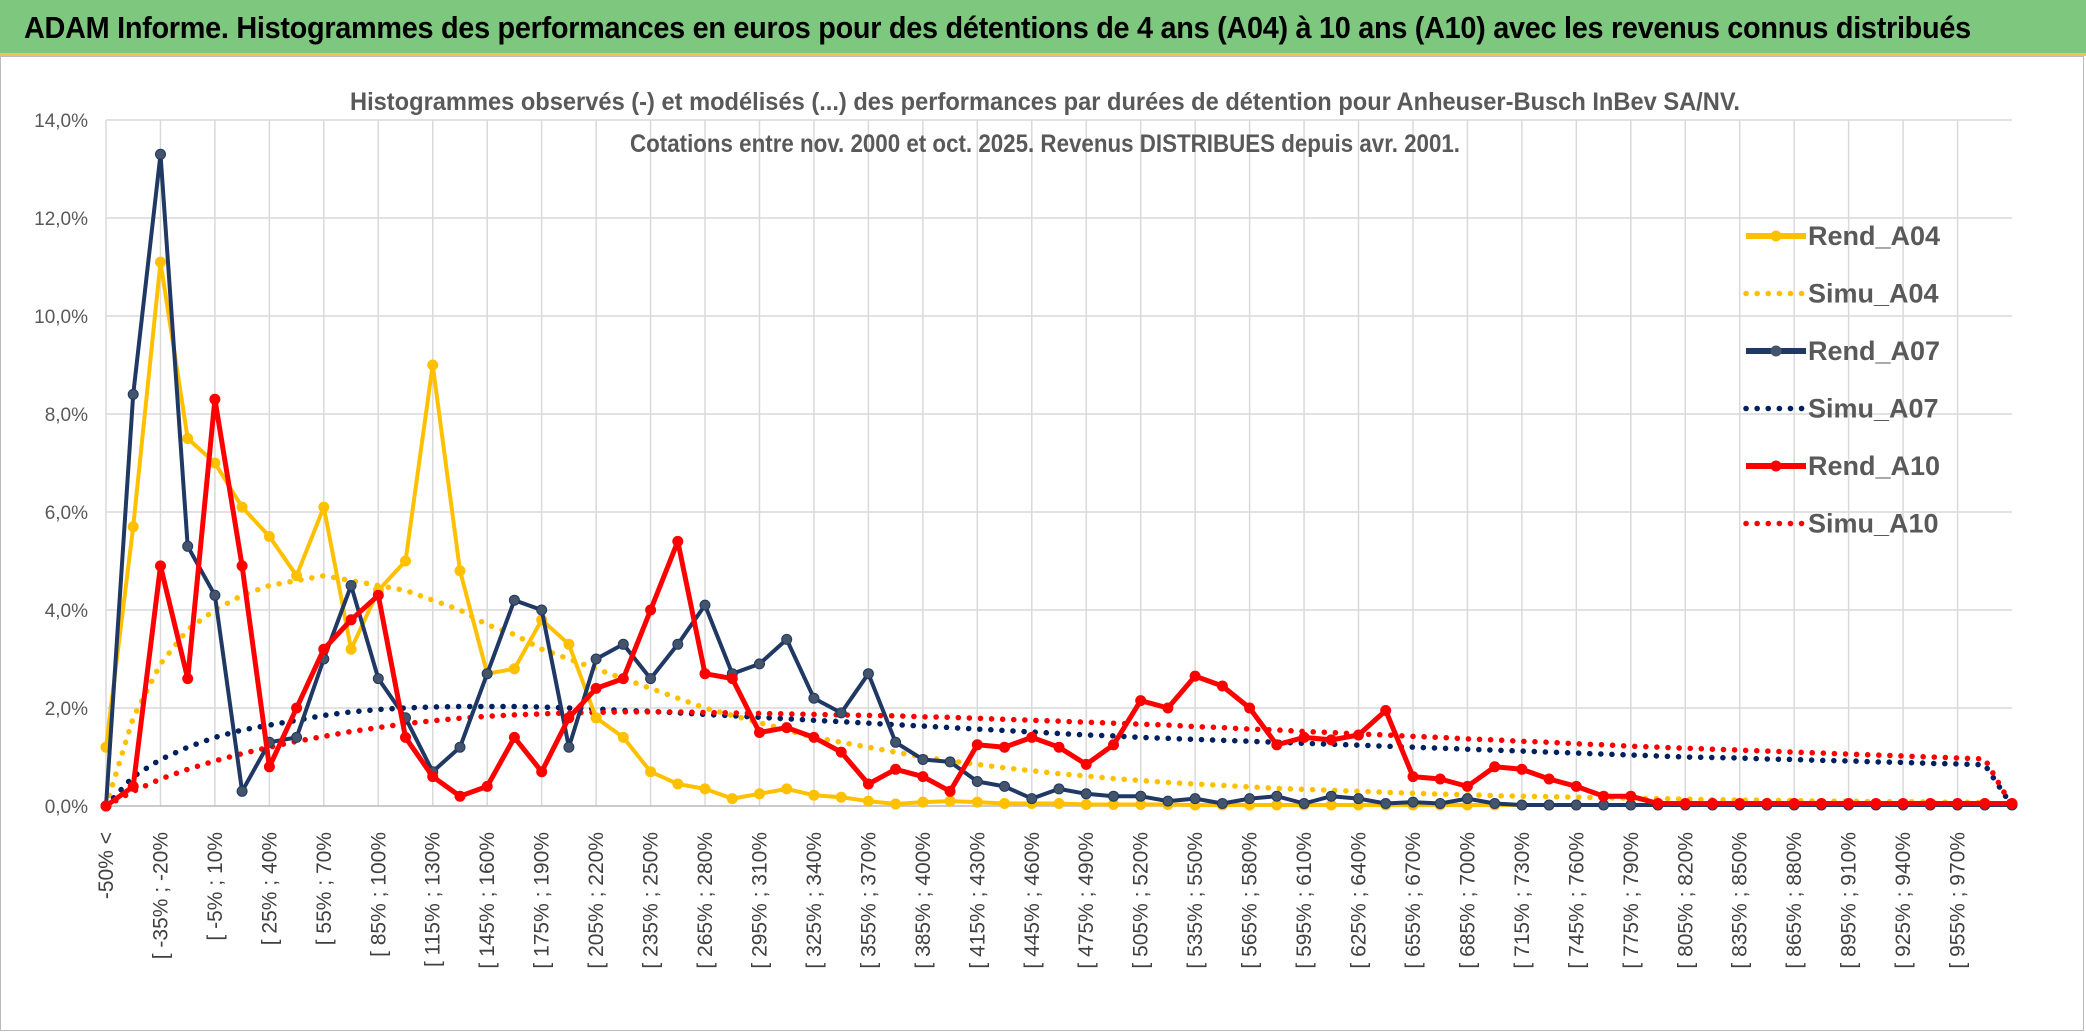 The image size is (2086, 1033). Describe the element at coordinates (1141, 900) in the screenshot. I see `x-tick-label: [ 505% ; 520%` at that location.